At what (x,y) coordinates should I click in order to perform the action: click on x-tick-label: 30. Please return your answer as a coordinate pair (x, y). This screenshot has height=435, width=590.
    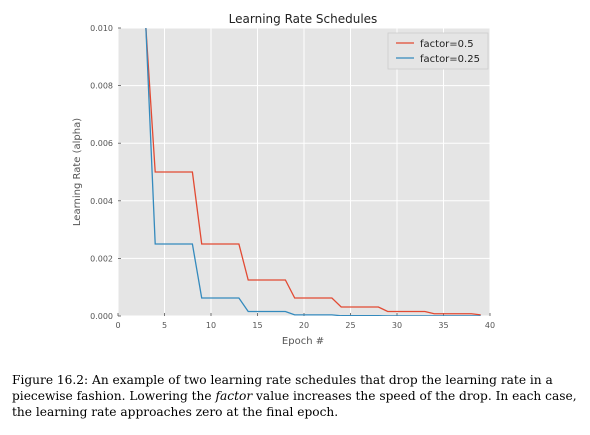
    Looking at the image, I should click on (397, 325).